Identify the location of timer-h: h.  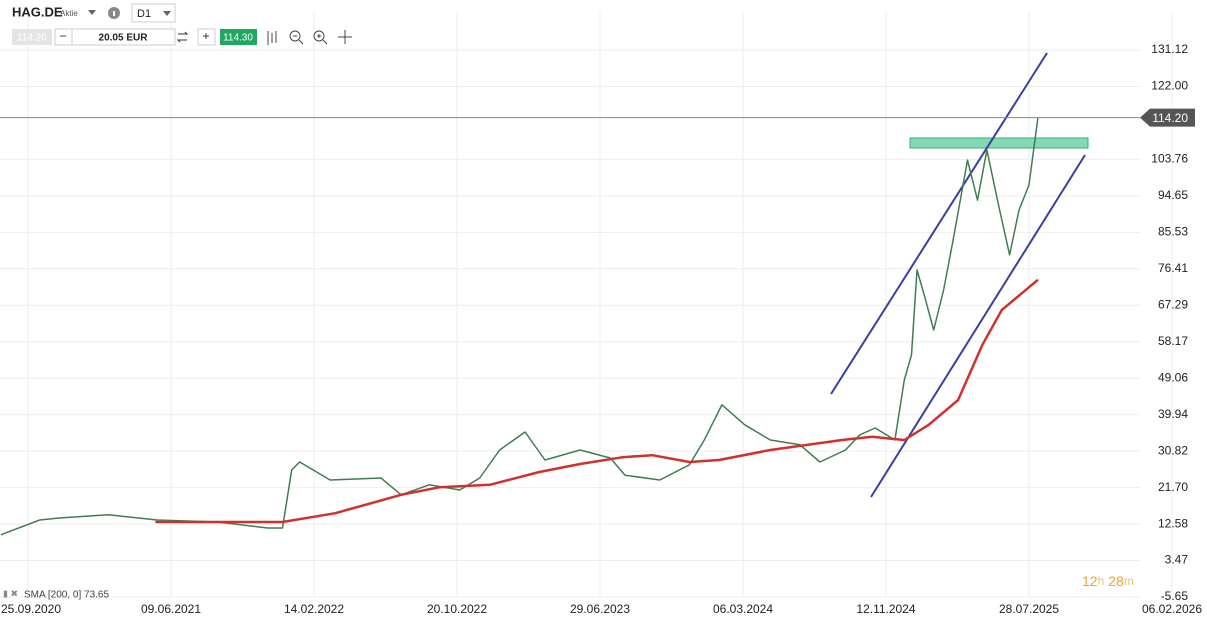
(1101, 581).